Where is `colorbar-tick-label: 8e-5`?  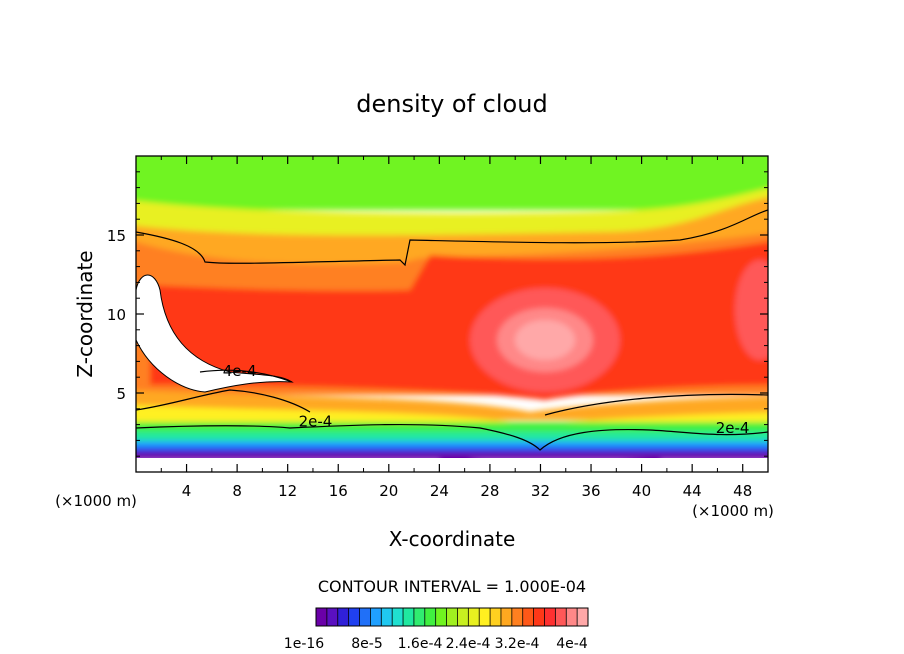 colorbar-tick-label: 8e-5 is located at coordinates (366, 644).